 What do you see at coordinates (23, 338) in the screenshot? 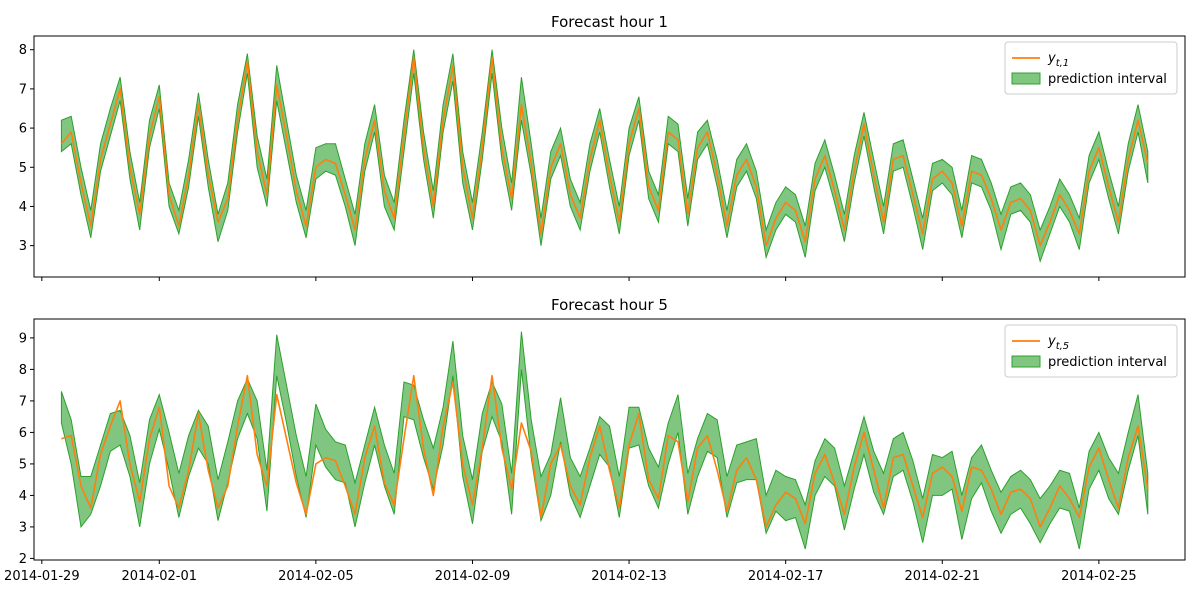
I see `y-tick-label: 9` at bounding box center [23, 338].